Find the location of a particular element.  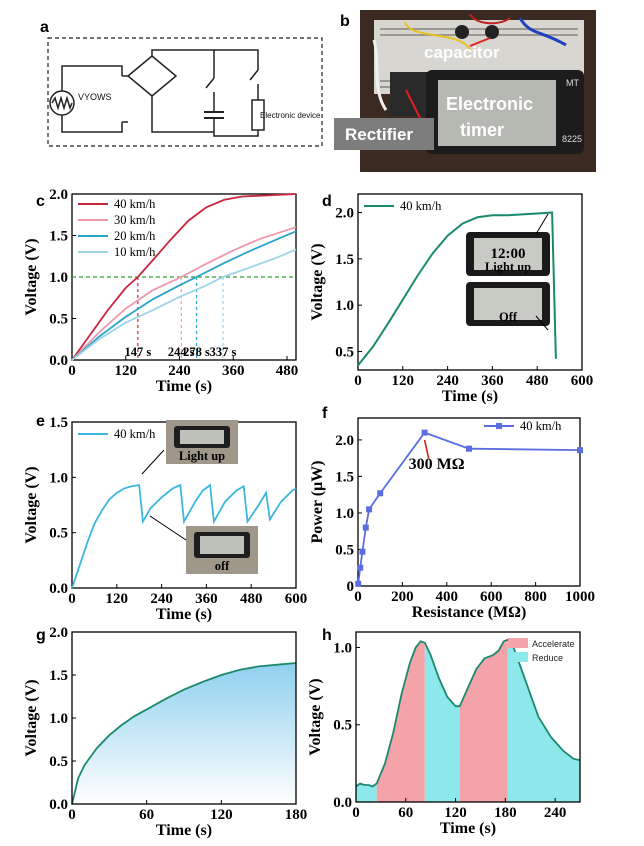

area-fill is located at coordinates (184, 733).